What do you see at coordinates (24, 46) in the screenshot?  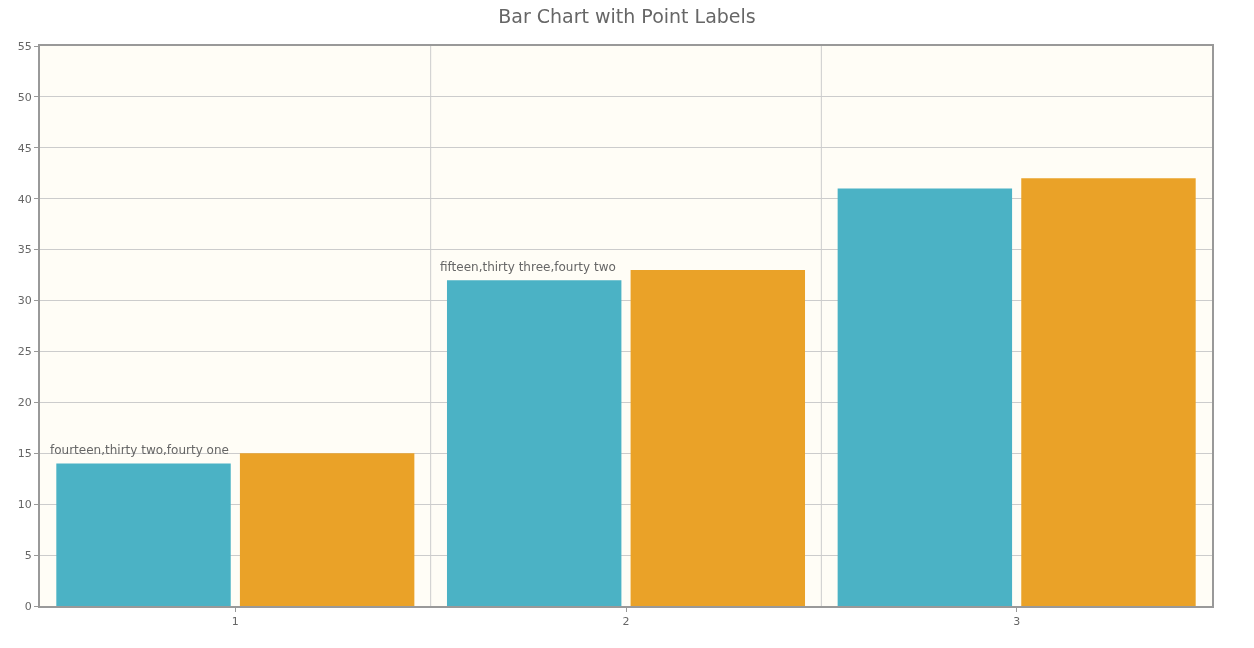 I see `y-tick-label: 55` at bounding box center [24, 46].